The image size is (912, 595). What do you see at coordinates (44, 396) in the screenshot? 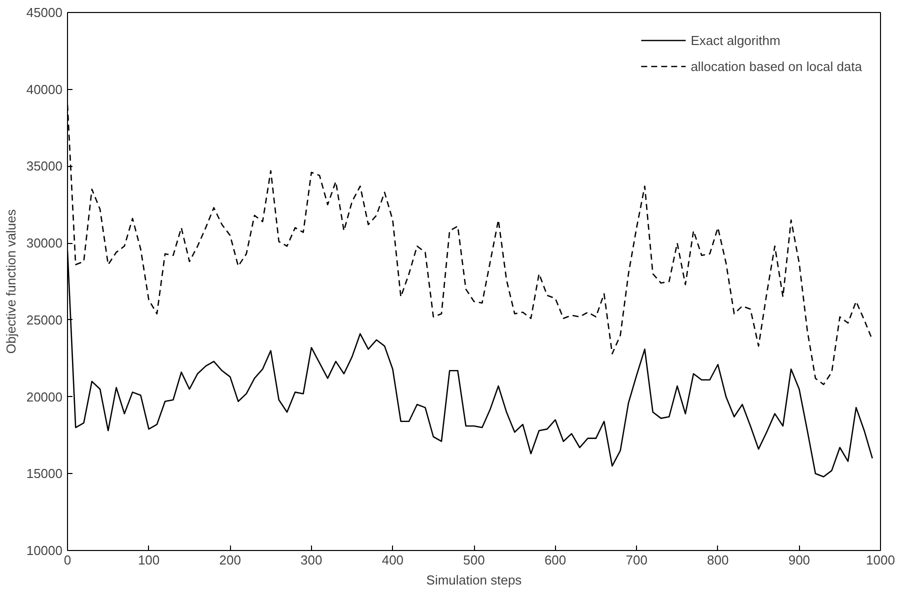
I see `y-tick-label: 20000` at bounding box center [44, 396].